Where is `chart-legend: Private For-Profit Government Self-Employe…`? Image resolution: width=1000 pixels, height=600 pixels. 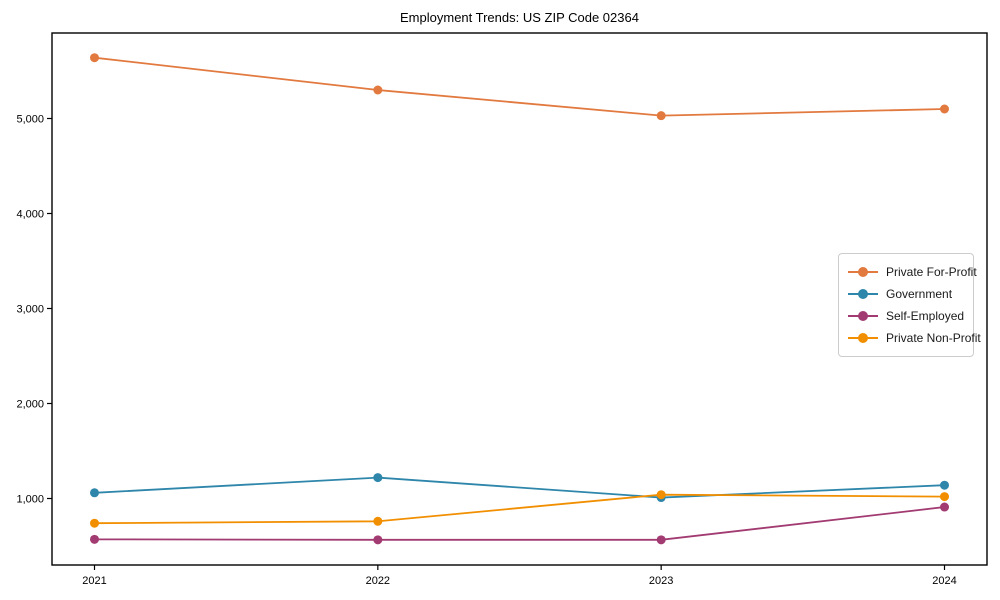
chart-legend: Private For-Profit Government Self-Employe… is located at coordinates (909, 305).